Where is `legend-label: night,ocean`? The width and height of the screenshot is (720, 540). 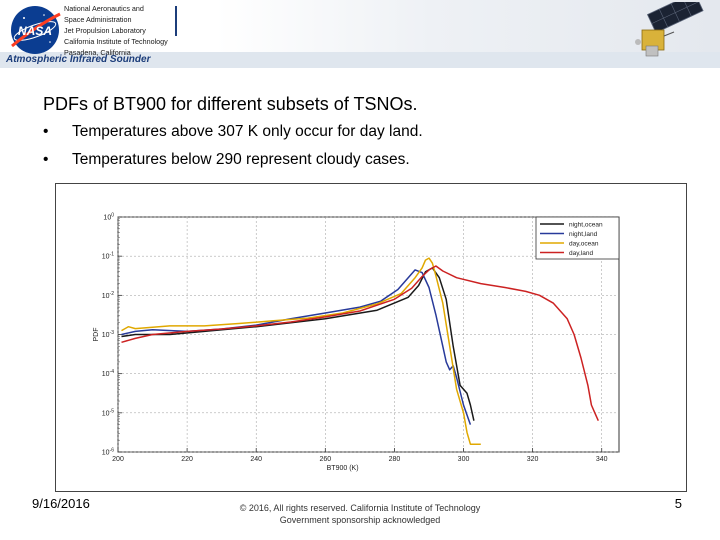 legend-label: night,ocean is located at coordinates (586, 225).